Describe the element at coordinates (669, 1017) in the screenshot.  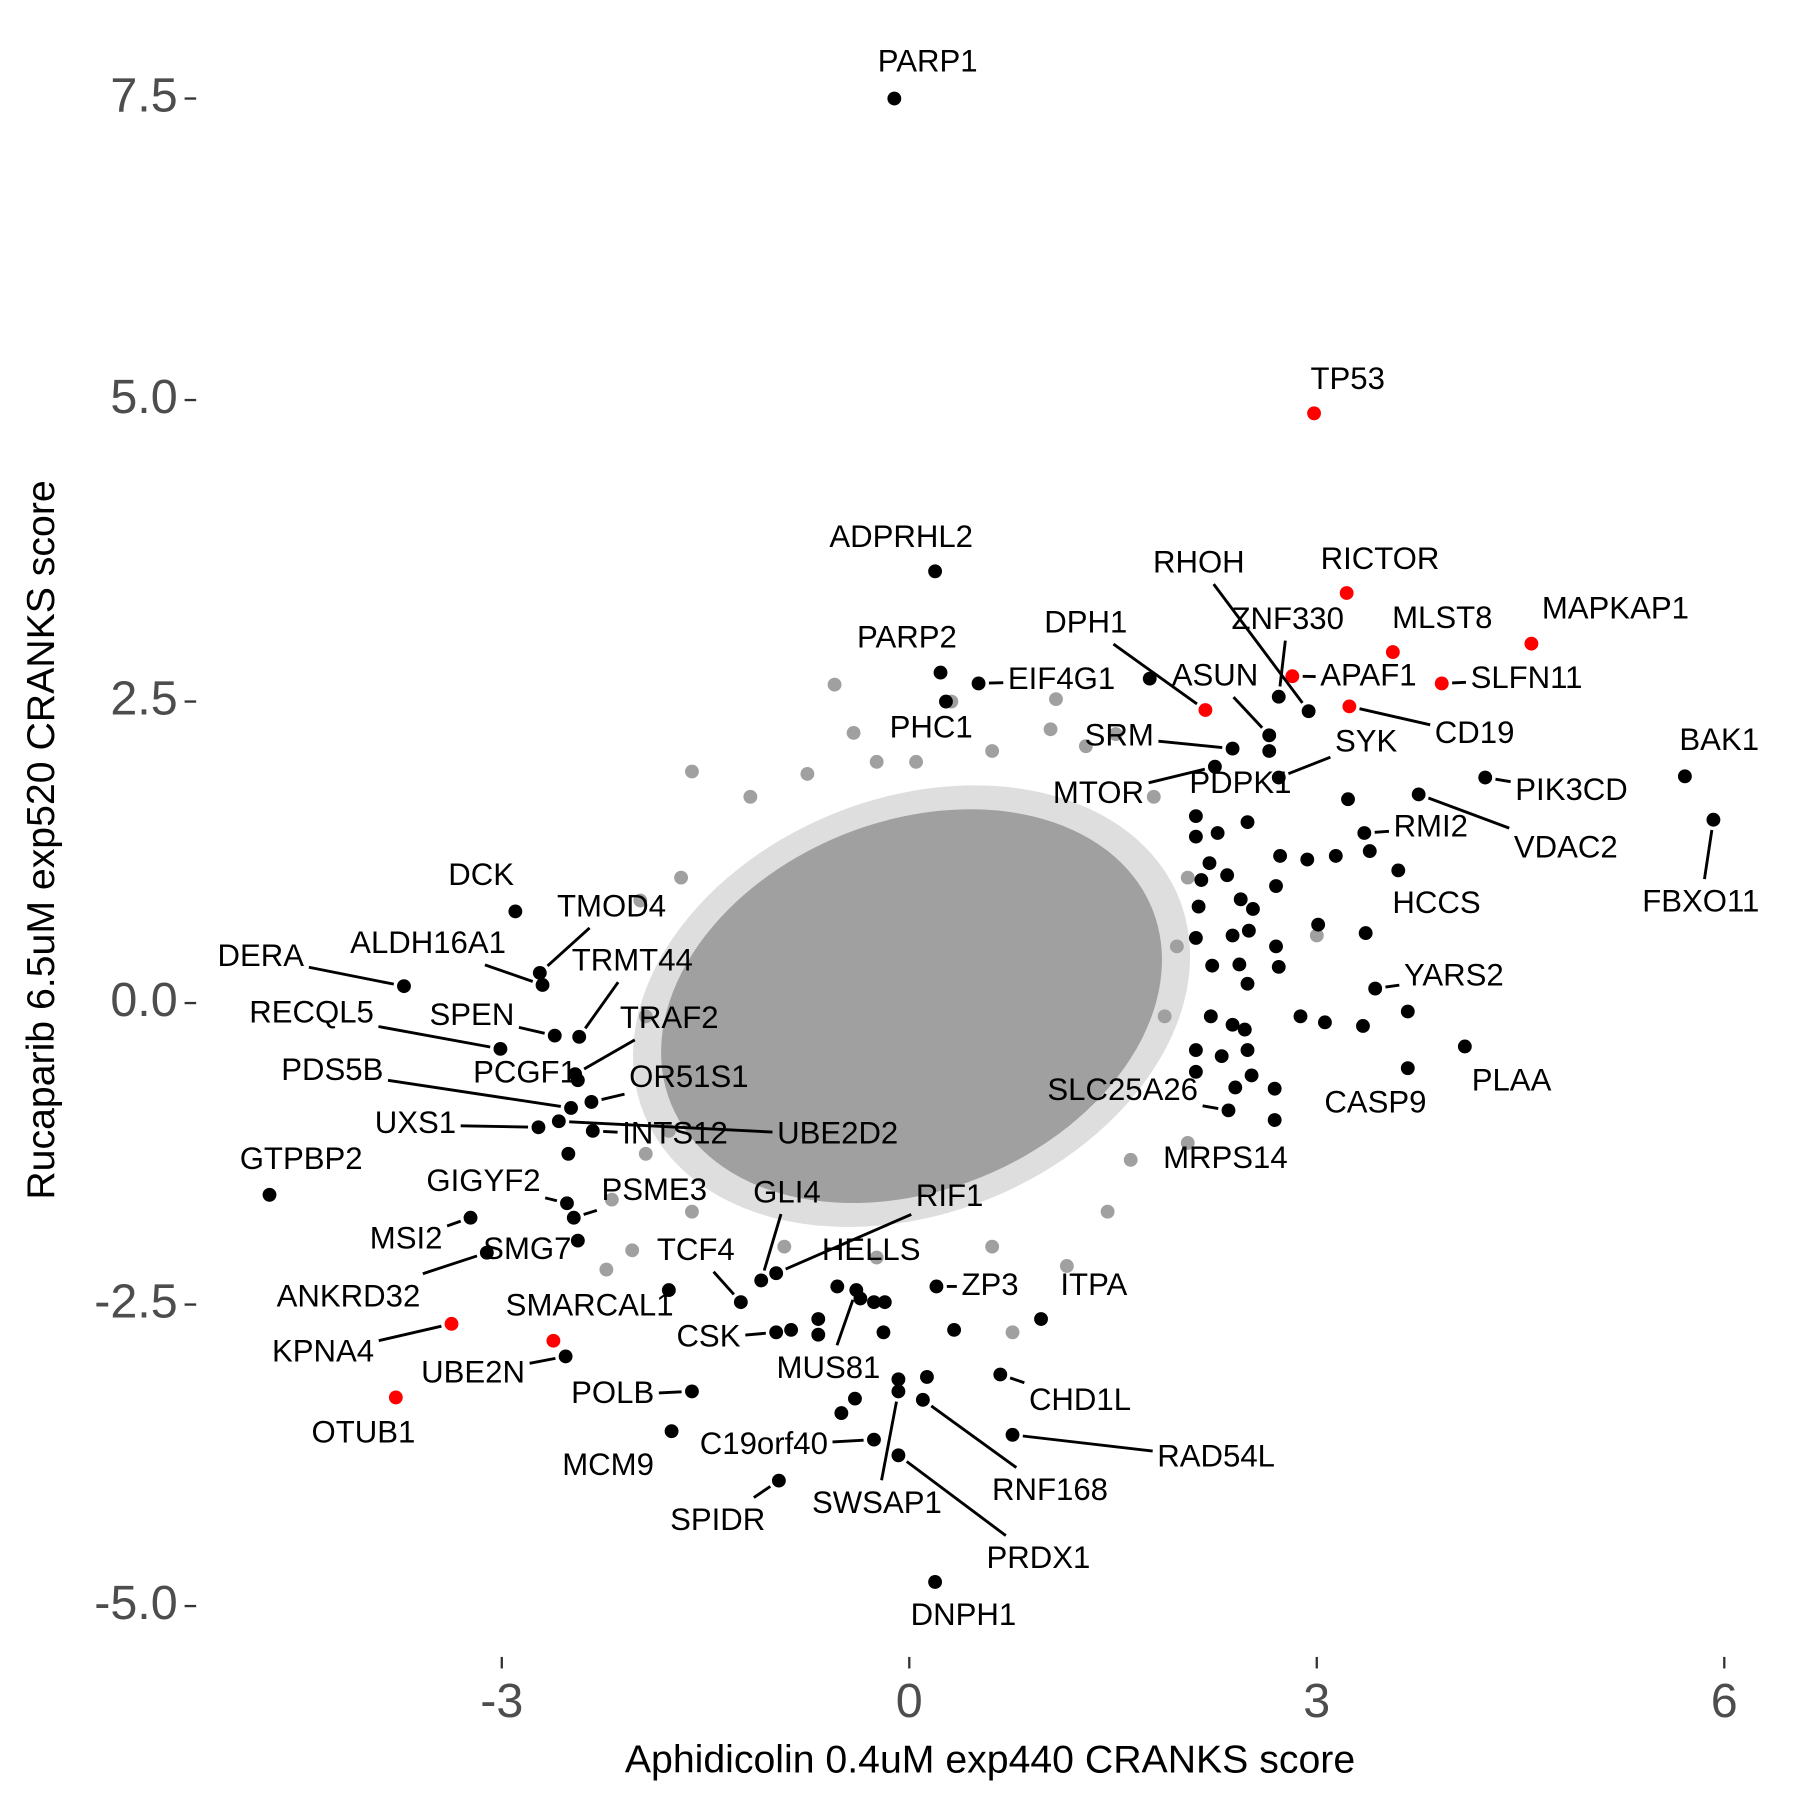
I see `point-label: TRAF2` at that location.